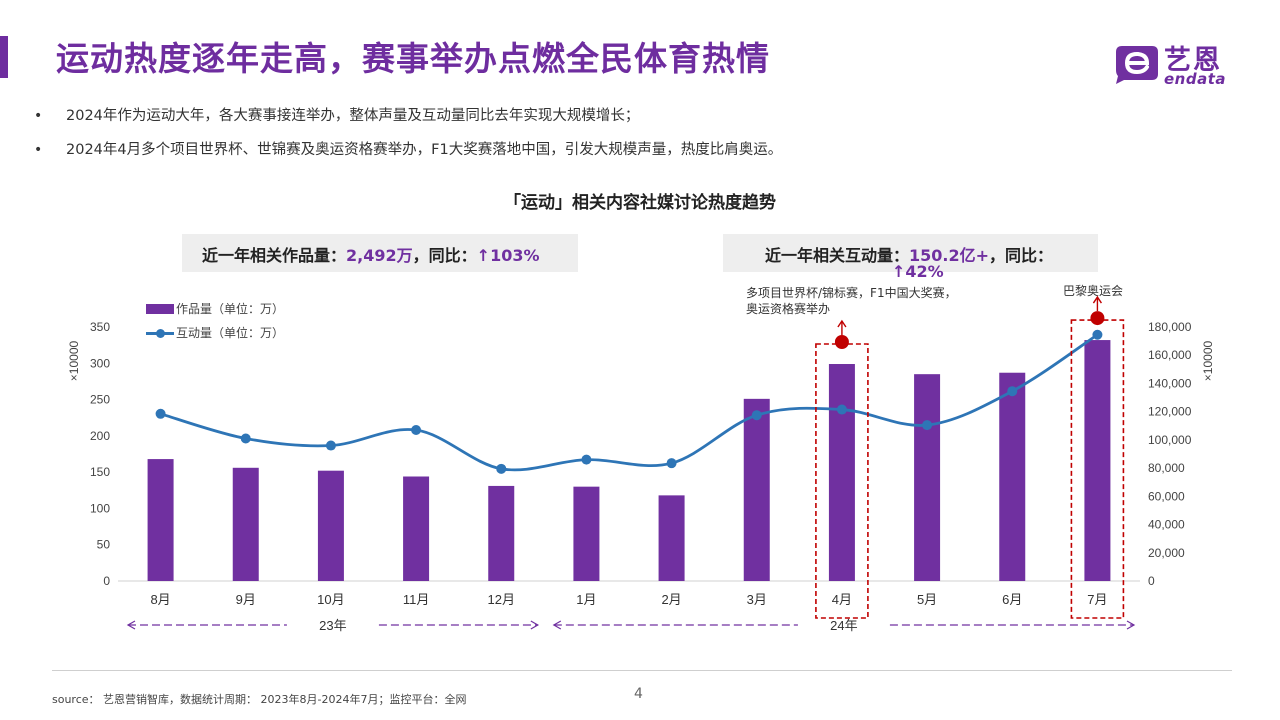 This screenshot has width=1280, height=720. What do you see at coordinates (1012, 599) in the screenshot?
I see `x-tick-label: 6月` at bounding box center [1012, 599].